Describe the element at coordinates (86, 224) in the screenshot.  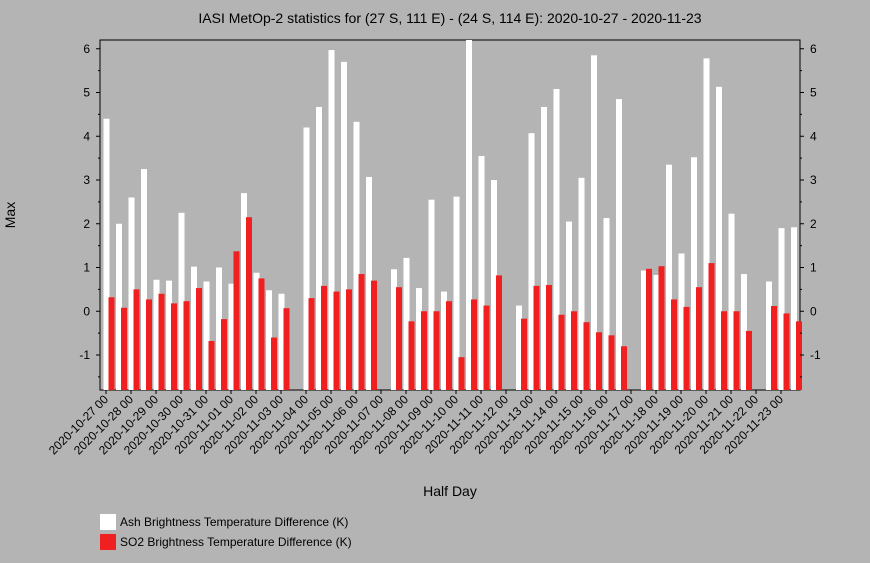
I see `y-tick-label-left: 2` at that location.